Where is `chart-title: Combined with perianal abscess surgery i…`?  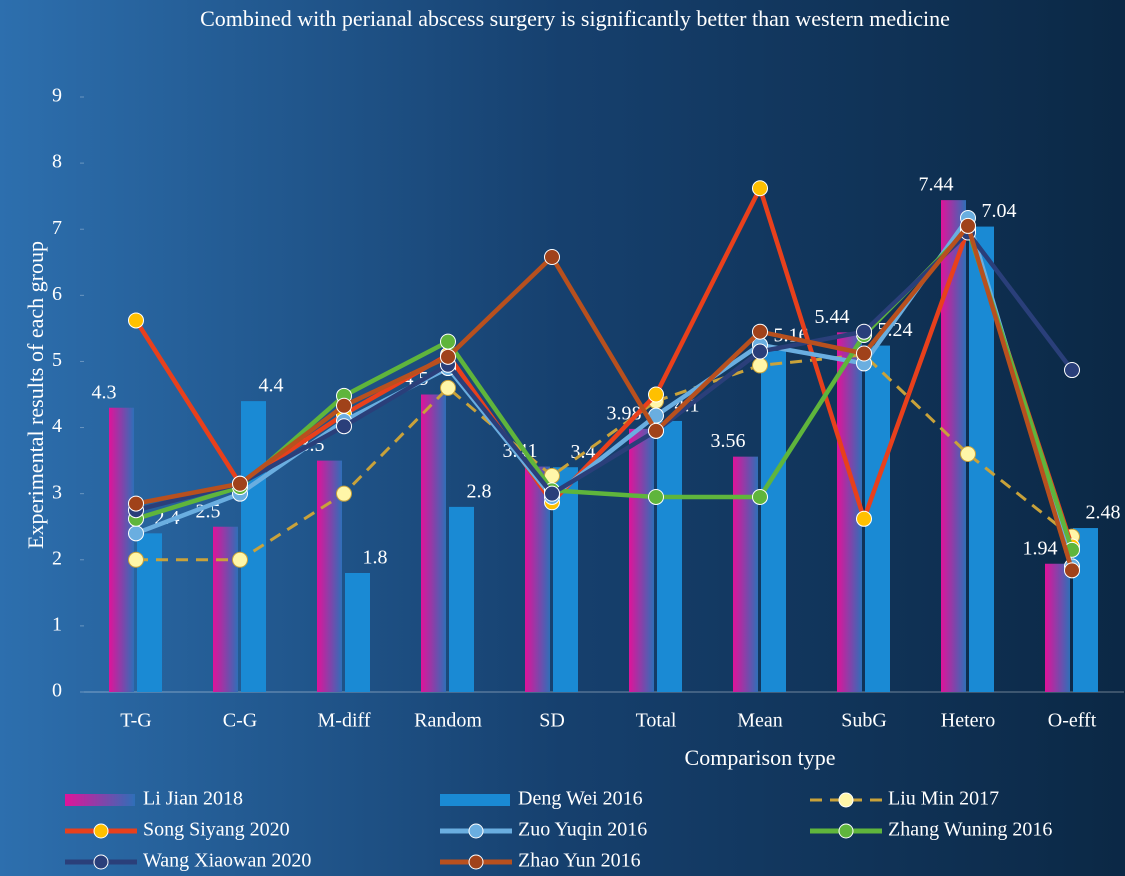 chart-title: Combined with perianal abscess surgery i… is located at coordinates (575, 18).